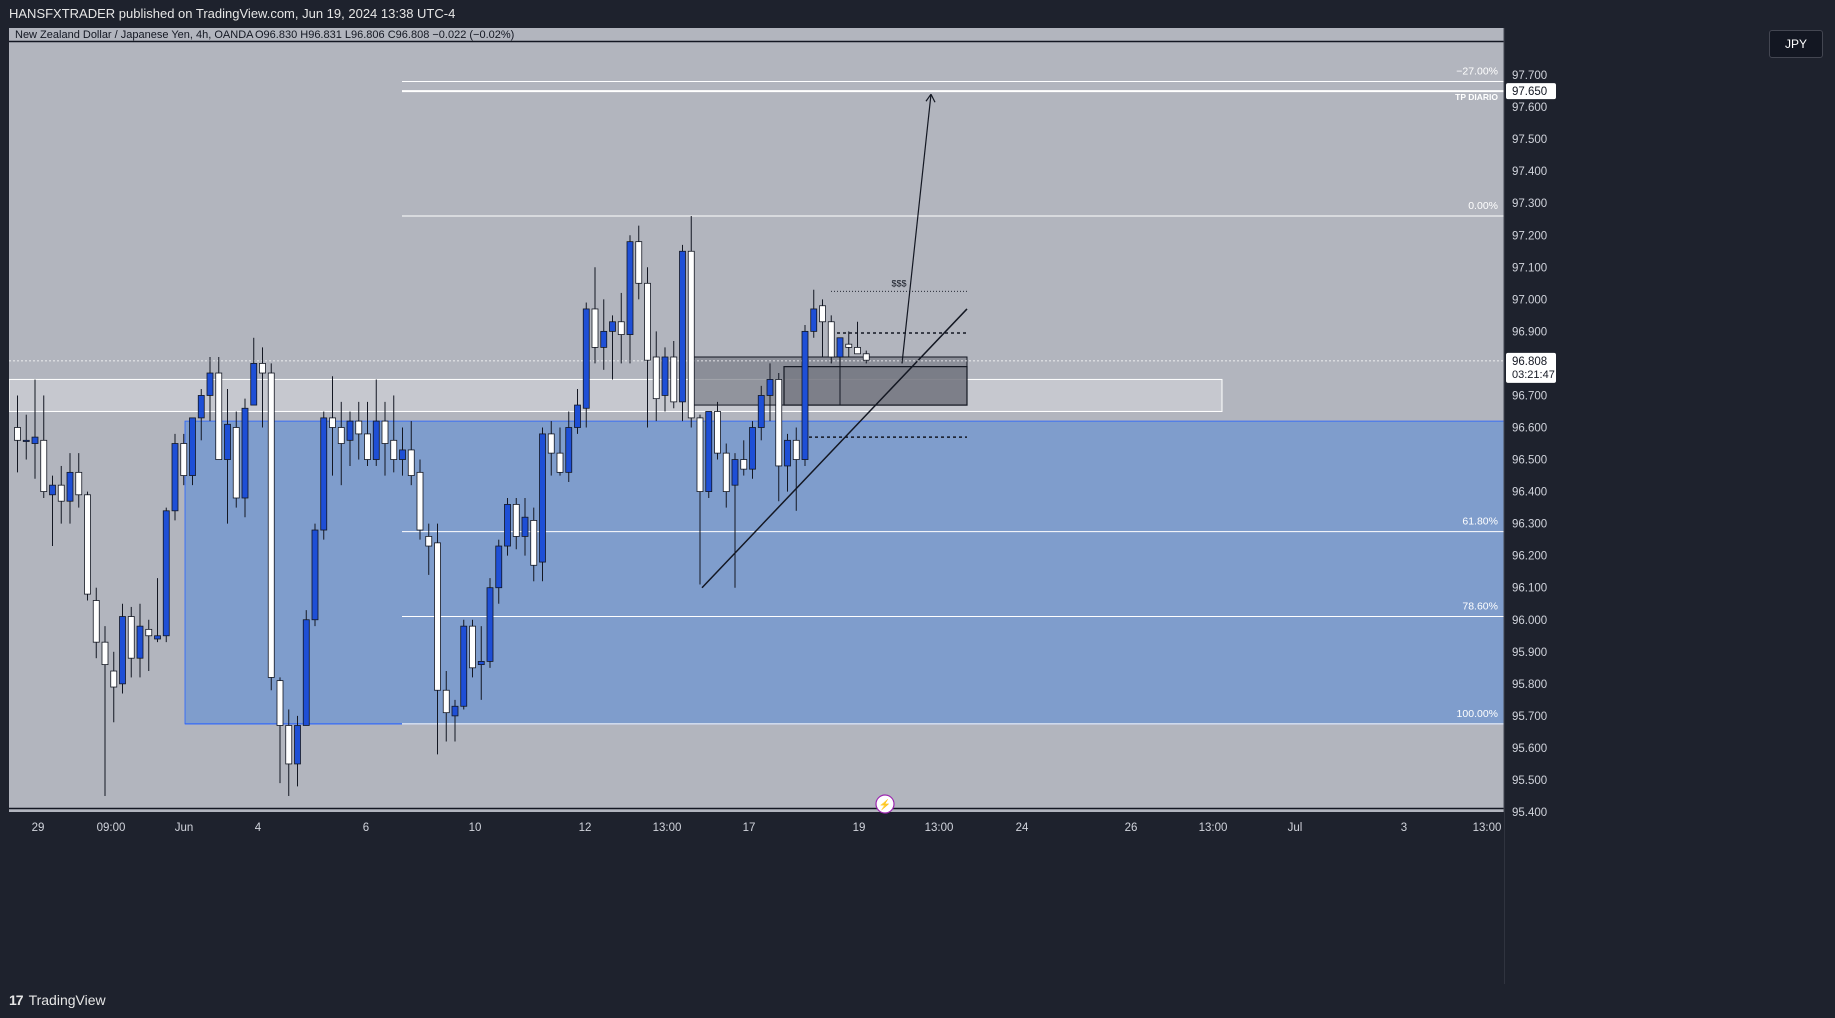 This screenshot has height=1018, width=1835. What do you see at coordinates (1796, 44) in the screenshot?
I see `currency-button: JPY` at bounding box center [1796, 44].